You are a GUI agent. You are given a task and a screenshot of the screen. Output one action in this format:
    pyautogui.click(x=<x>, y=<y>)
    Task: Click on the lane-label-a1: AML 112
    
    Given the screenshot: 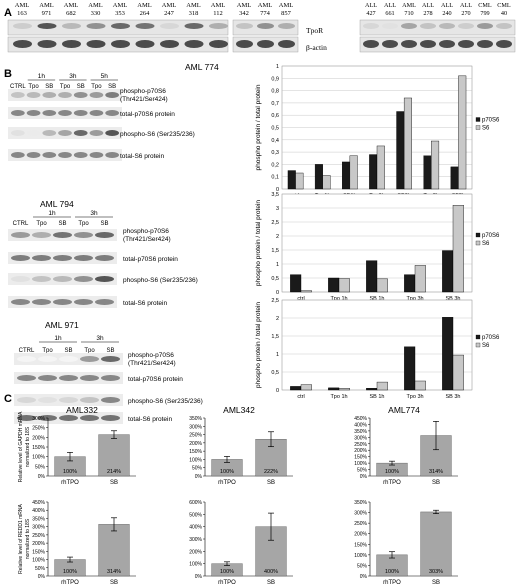 What is the action you would take?
    pyautogui.click(x=218, y=9)
    